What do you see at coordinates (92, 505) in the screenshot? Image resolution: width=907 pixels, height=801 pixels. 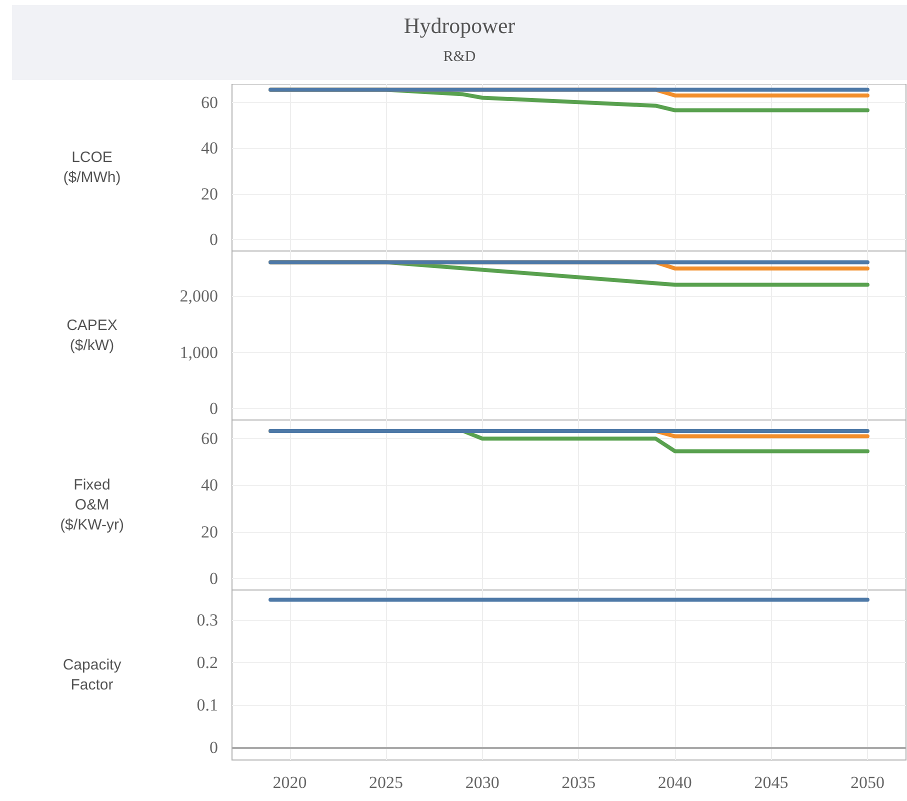 I see `y-axis-title: Fixed O&M ($/KW-yr)` at bounding box center [92, 505].